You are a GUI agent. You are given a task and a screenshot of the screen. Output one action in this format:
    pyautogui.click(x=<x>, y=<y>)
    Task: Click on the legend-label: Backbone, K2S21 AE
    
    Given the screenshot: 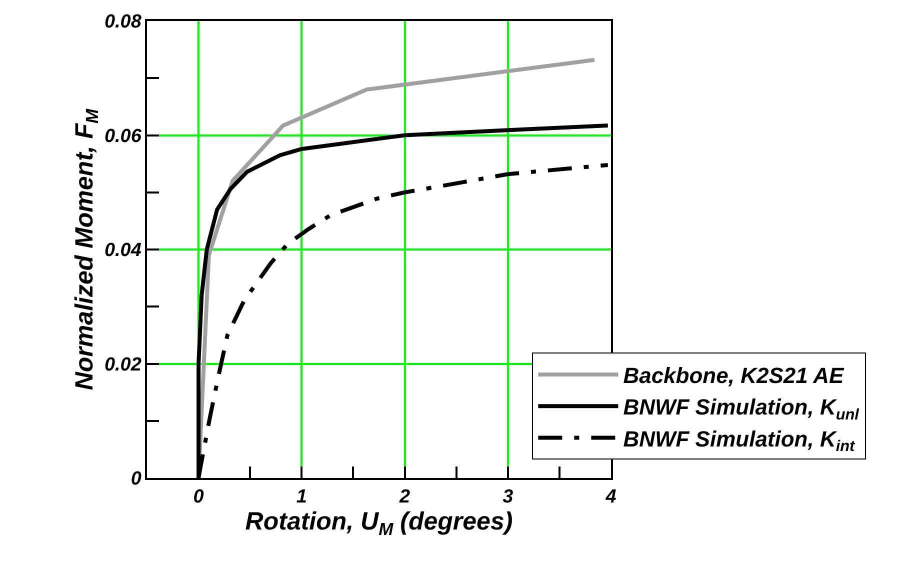 What is the action you would take?
    pyautogui.click(x=734, y=375)
    